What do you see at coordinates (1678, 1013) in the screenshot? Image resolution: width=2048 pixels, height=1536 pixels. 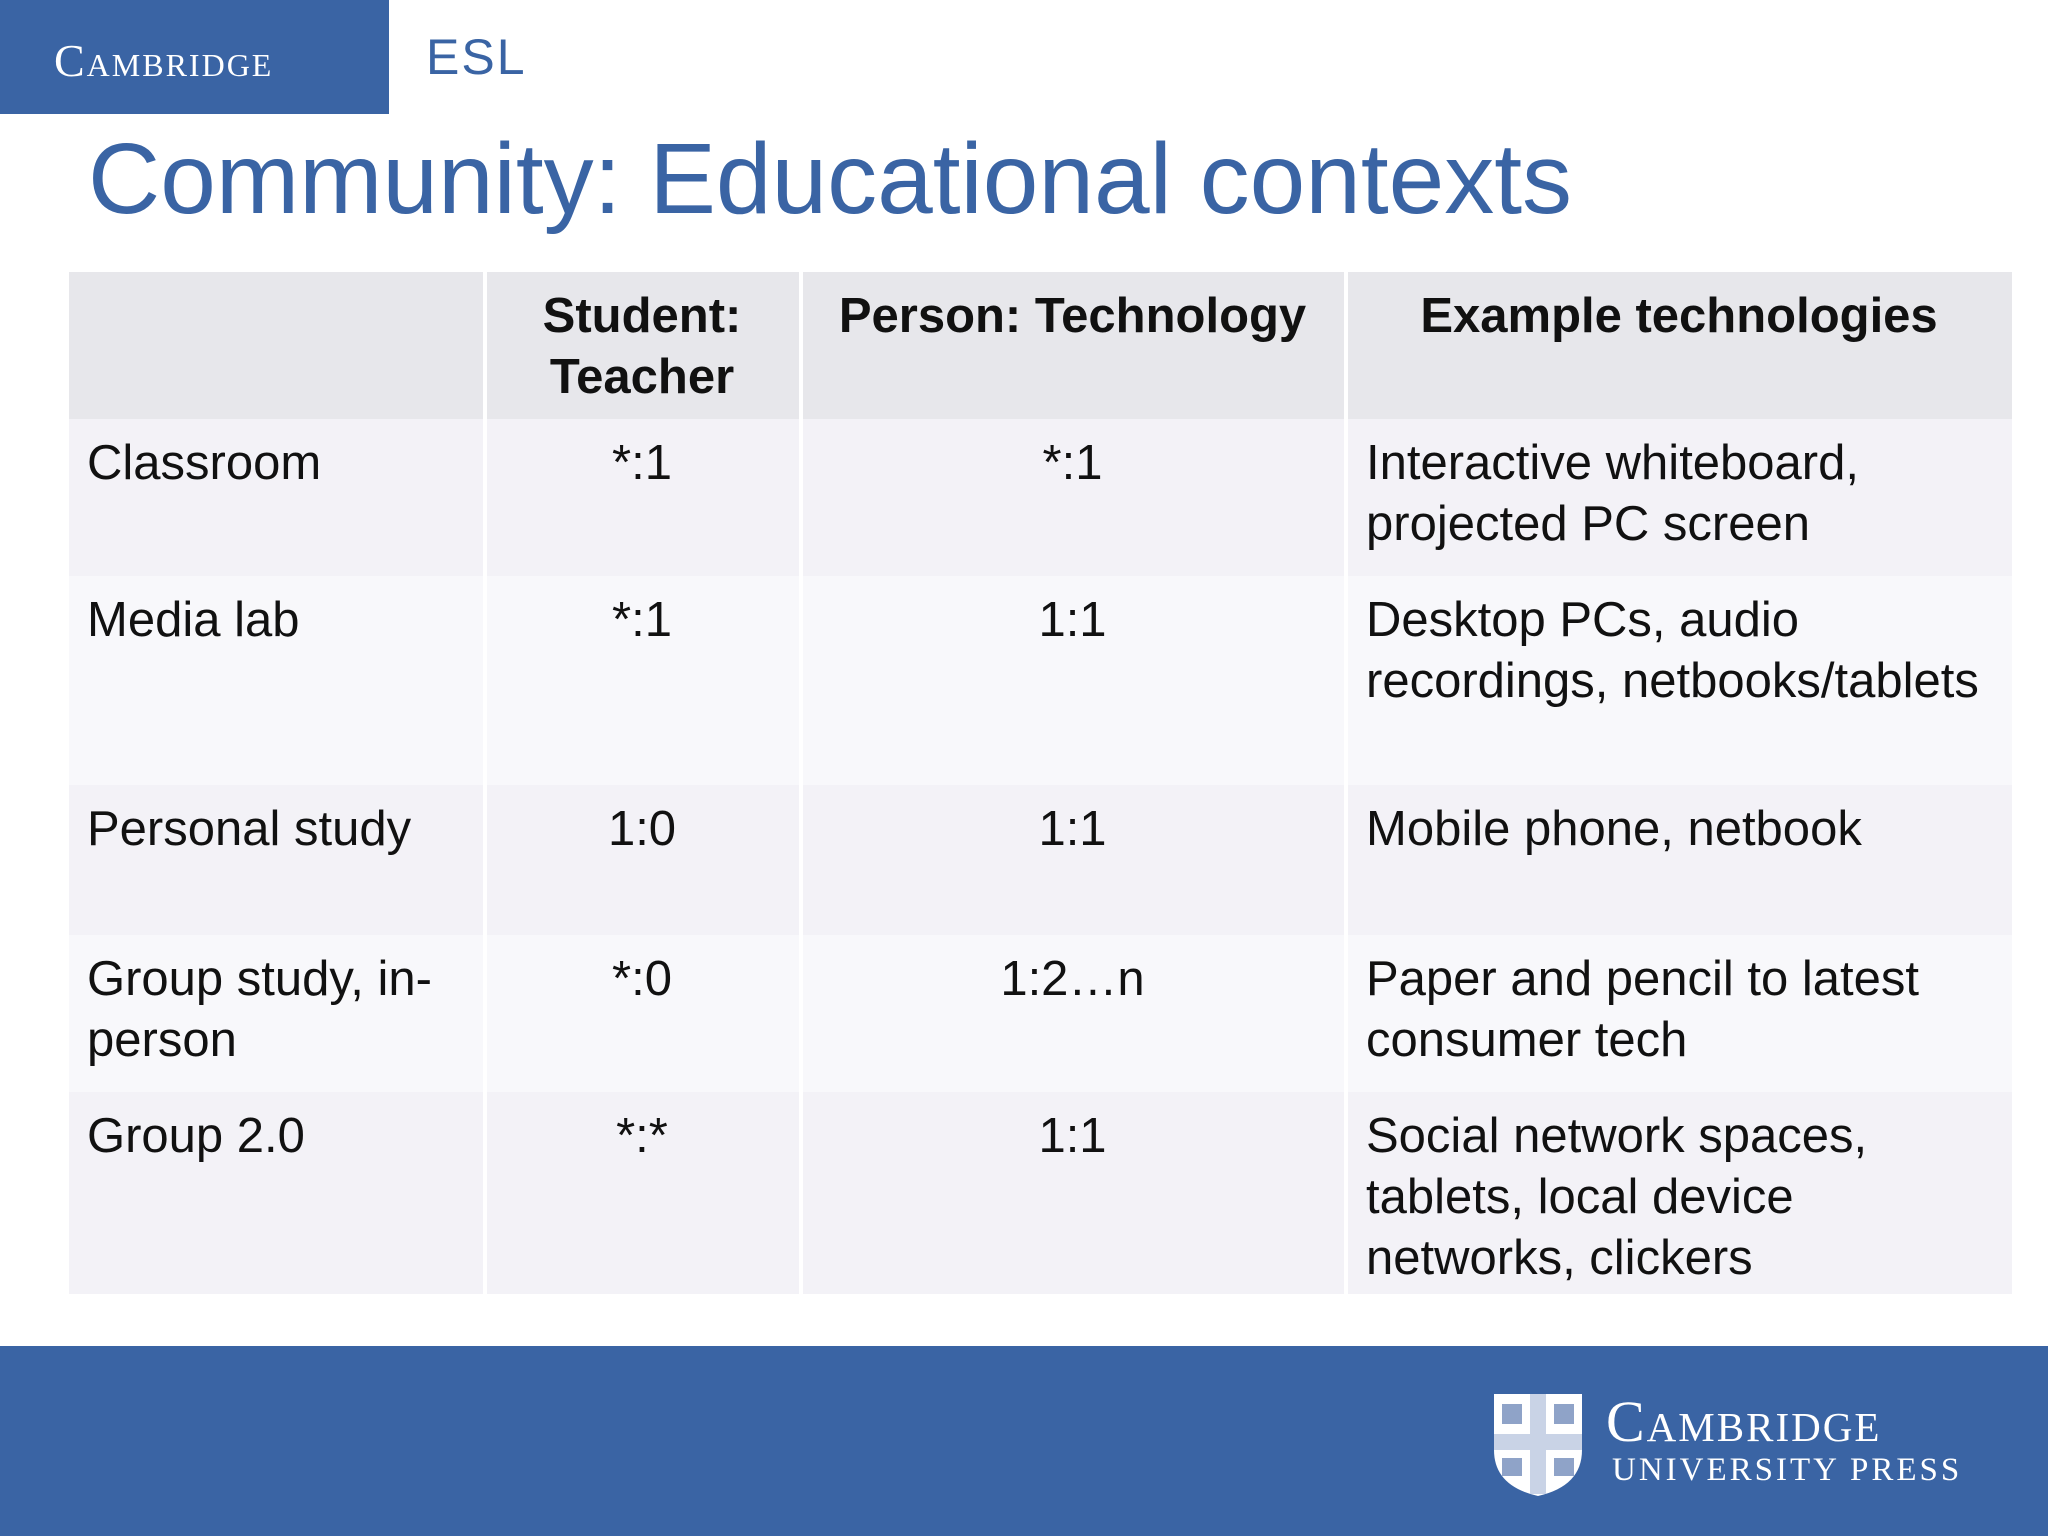 I see `table-cell: Paper and pencil to latest consumer tech` at bounding box center [1678, 1013].